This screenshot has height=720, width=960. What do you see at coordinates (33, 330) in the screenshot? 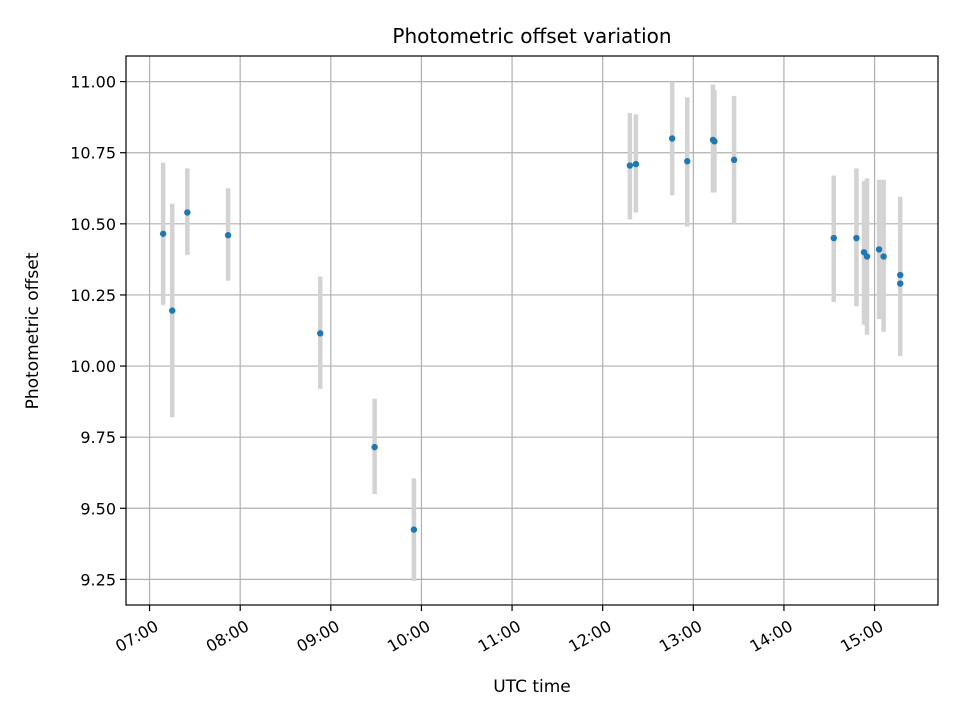
I see `y-axis-title: Photometric offset` at bounding box center [33, 330].